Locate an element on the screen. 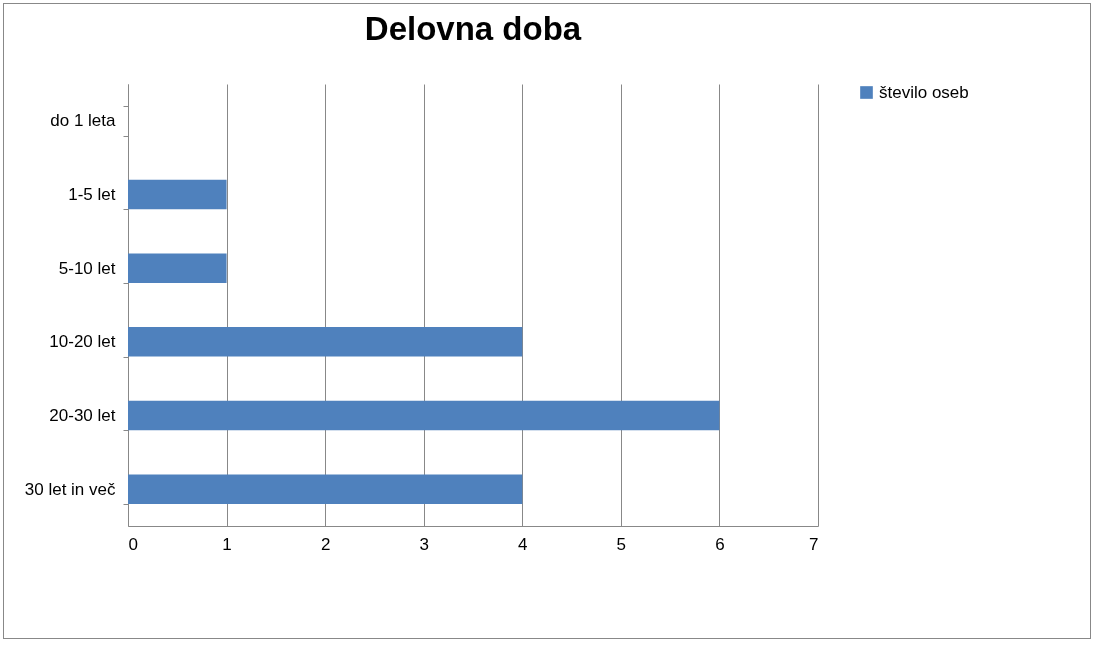 This screenshot has width=1096, height=645. x-tick-label: 0 is located at coordinates (133, 544).